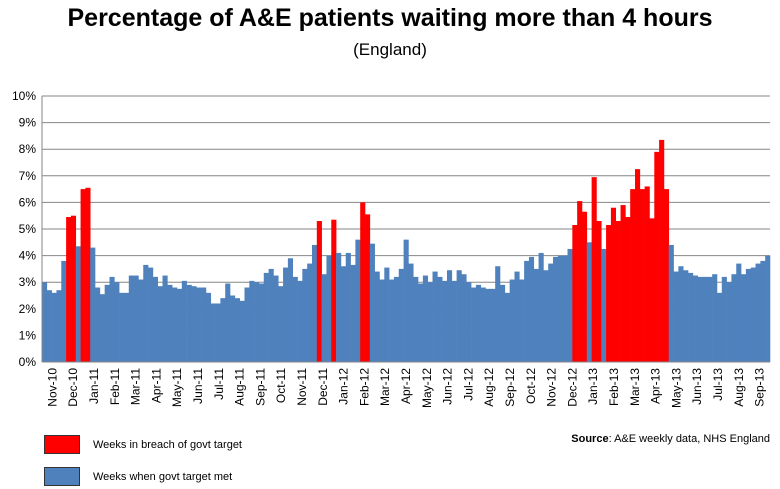 This screenshot has height=489, width=780. Describe the element at coordinates (572, 387) in the screenshot. I see `x-tick-label: Dec-12` at that location.